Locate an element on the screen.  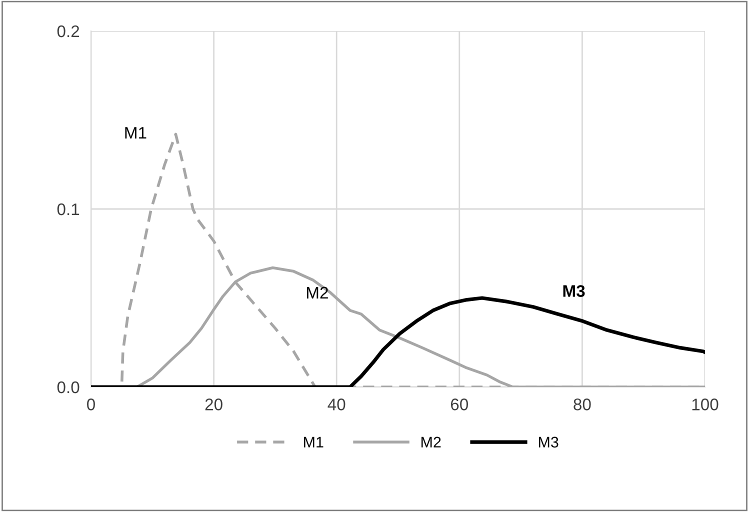
legend-label: M3 is located at coordinates (548, 442).